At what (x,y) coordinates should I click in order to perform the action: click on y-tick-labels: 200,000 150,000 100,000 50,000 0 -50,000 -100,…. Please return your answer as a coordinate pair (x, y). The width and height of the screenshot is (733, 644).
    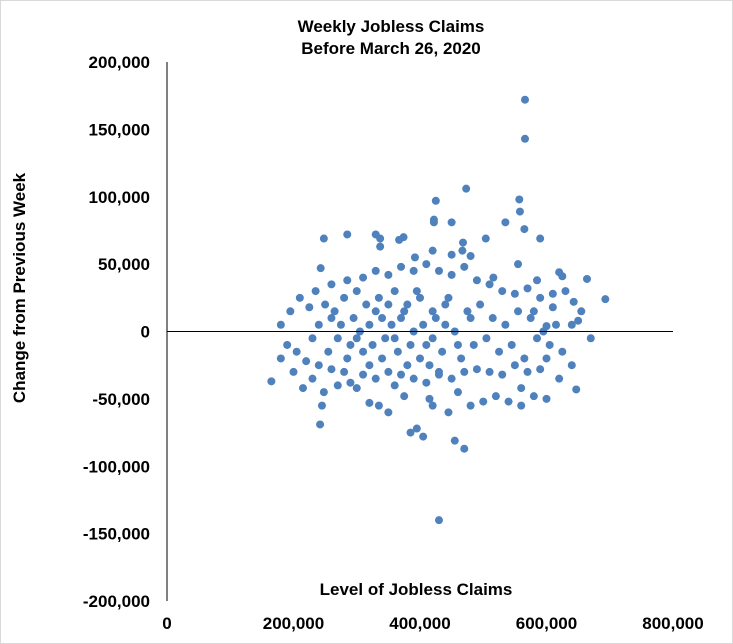
    Looking at the image, I should click on (116, 332).